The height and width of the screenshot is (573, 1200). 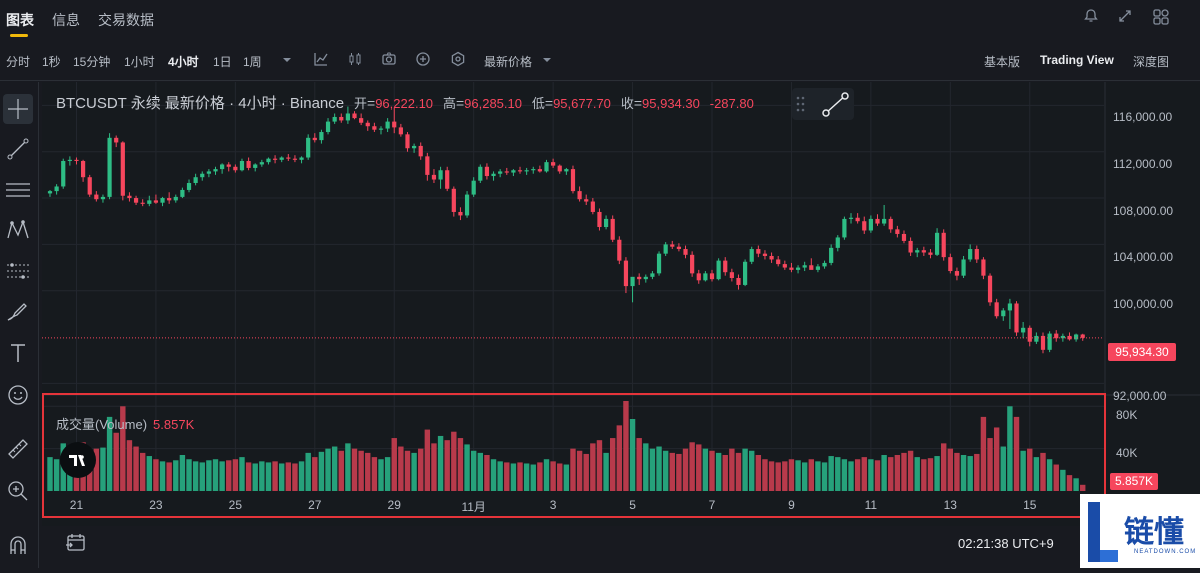 What do you see at coordinates (355, 60) in the screenshot?
I see `candle-type-icon` at bounding box center [355, 60].